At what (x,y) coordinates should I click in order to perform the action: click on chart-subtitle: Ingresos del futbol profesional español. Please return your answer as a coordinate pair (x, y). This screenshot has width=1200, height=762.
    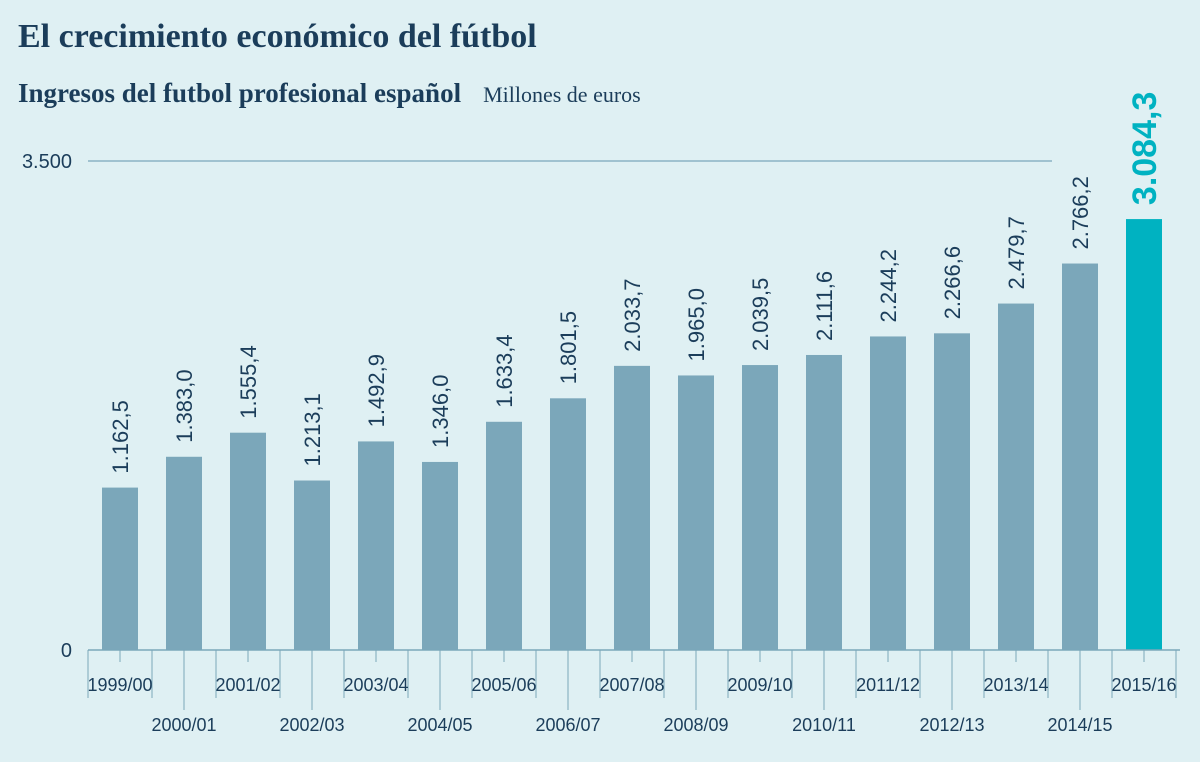
    Looking at the image, I should click on (240, 93).